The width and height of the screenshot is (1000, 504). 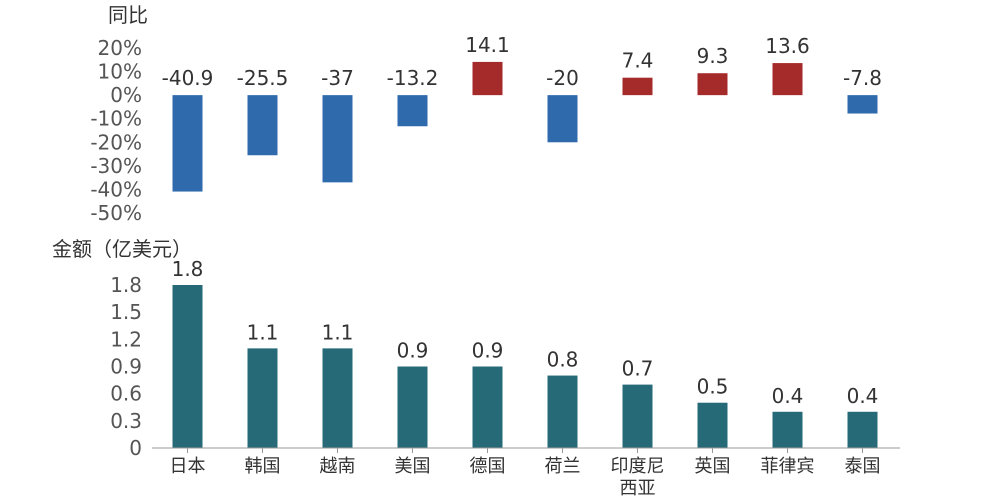 I want to click on yoy-data-labels: -40.9 -25.5 -37 -13.2 14.1 -20 7.4 9.3 13.6 -7.8, so click(x=522, y=61).